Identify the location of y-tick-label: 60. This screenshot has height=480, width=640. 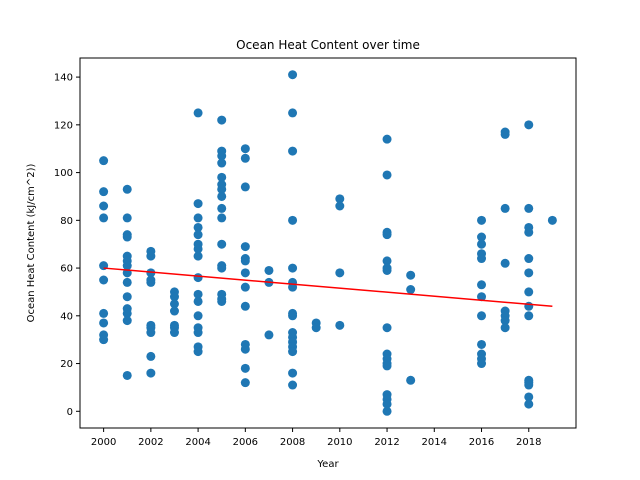
(66, 269).